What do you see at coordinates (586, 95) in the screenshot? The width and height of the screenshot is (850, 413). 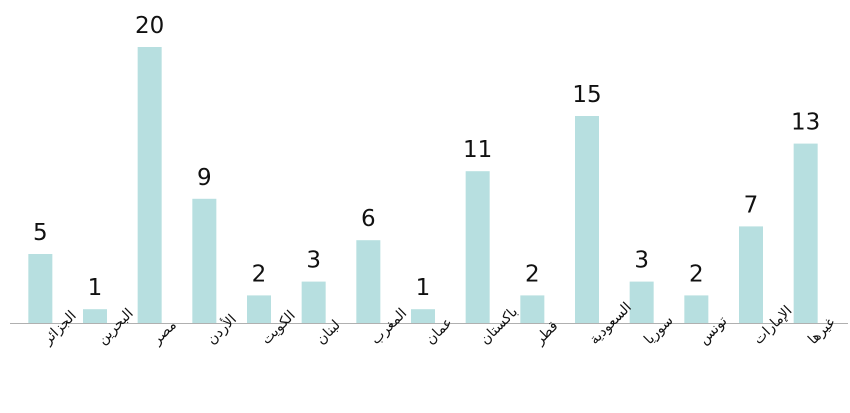 I see `data-label: 15` at bounding box center [586, 95].